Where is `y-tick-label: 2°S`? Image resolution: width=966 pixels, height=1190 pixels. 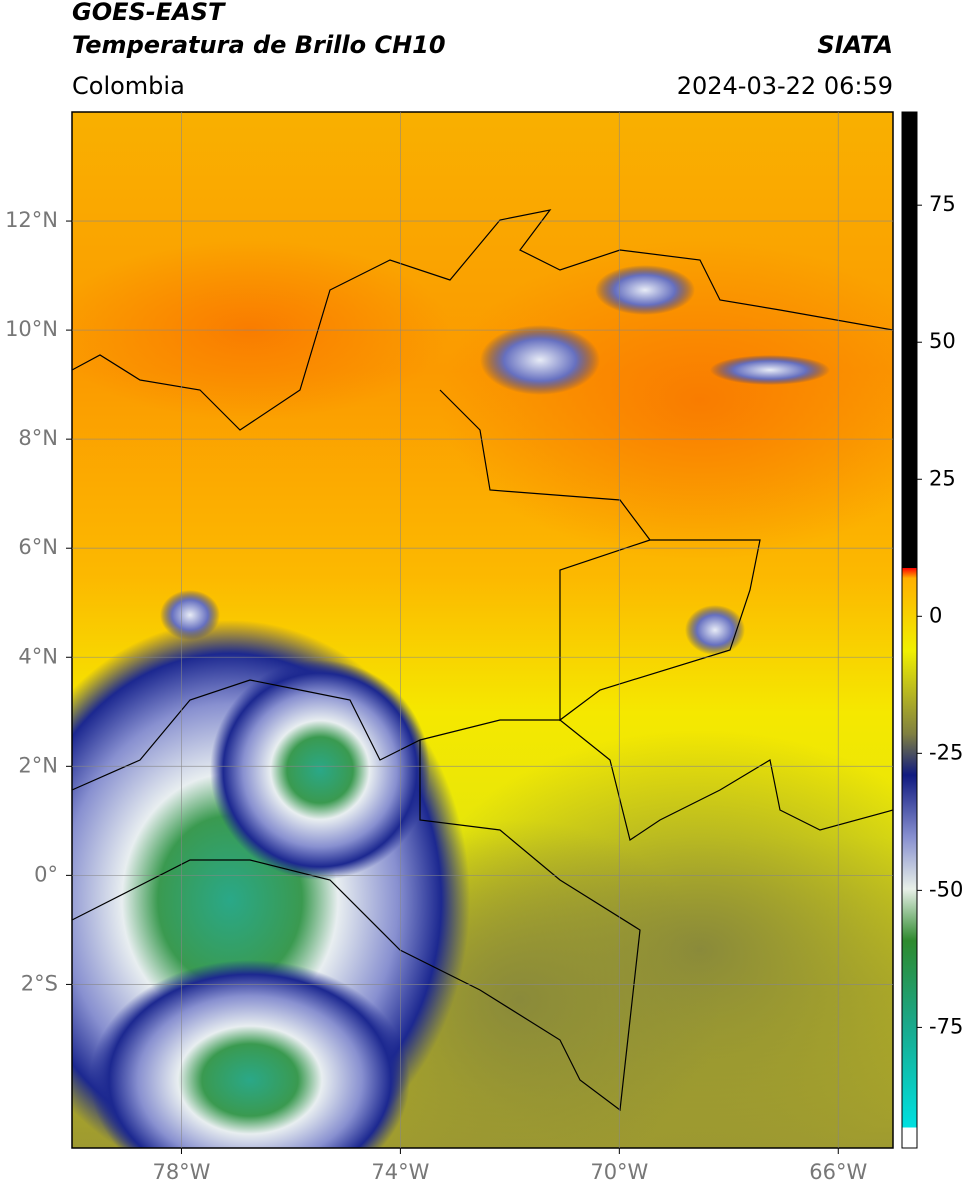
y-tick-label: 2°S is located at coordinates (39, 983).